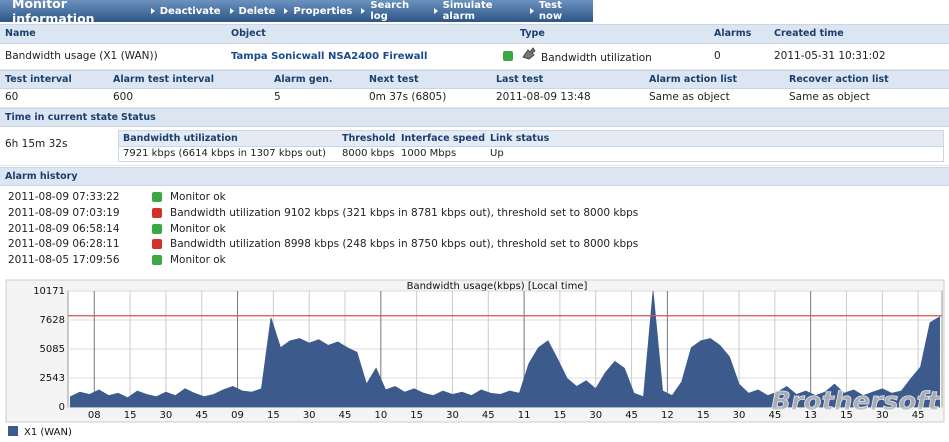 This screenshot has height=442, width=949. Describe the element at coordinates (408, 97) in the screenshot. I see `cell: 0m 37s (6805)` at that location.